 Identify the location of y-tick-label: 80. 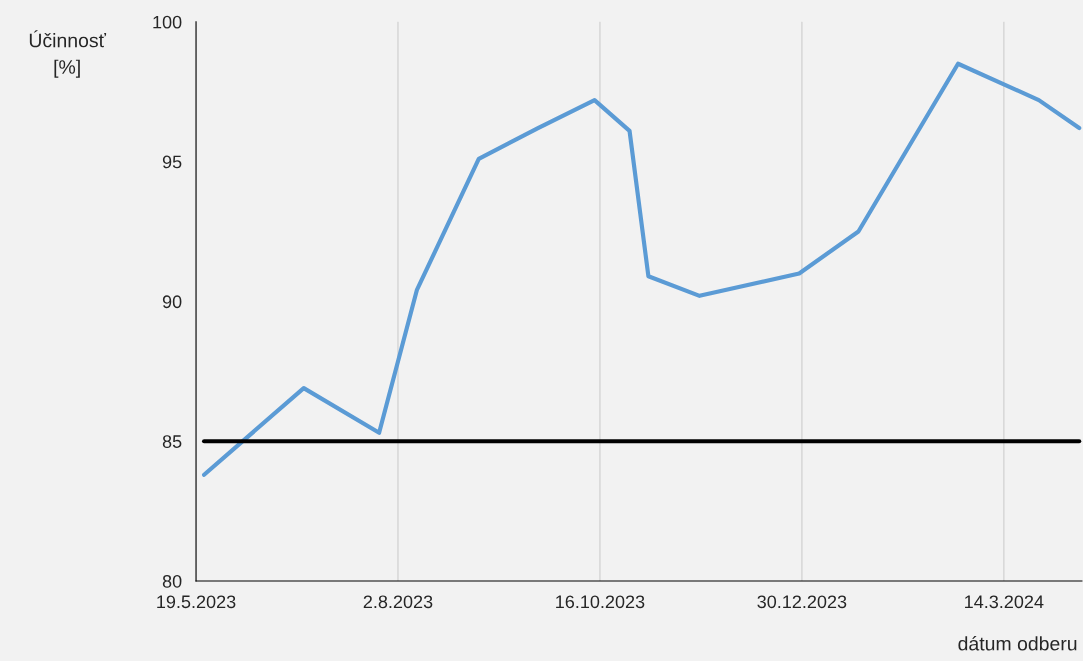
(172, 581).